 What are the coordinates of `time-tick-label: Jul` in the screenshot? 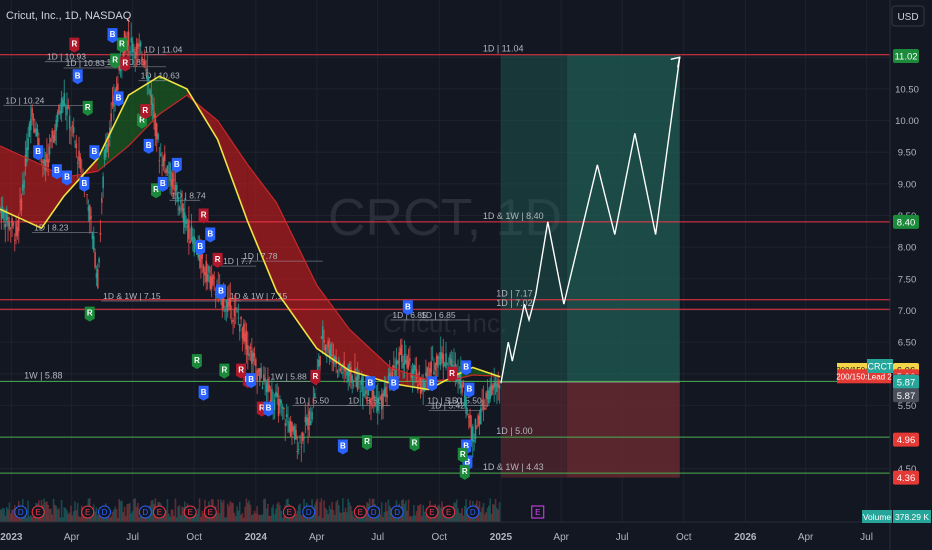 It's located at (377, 537).